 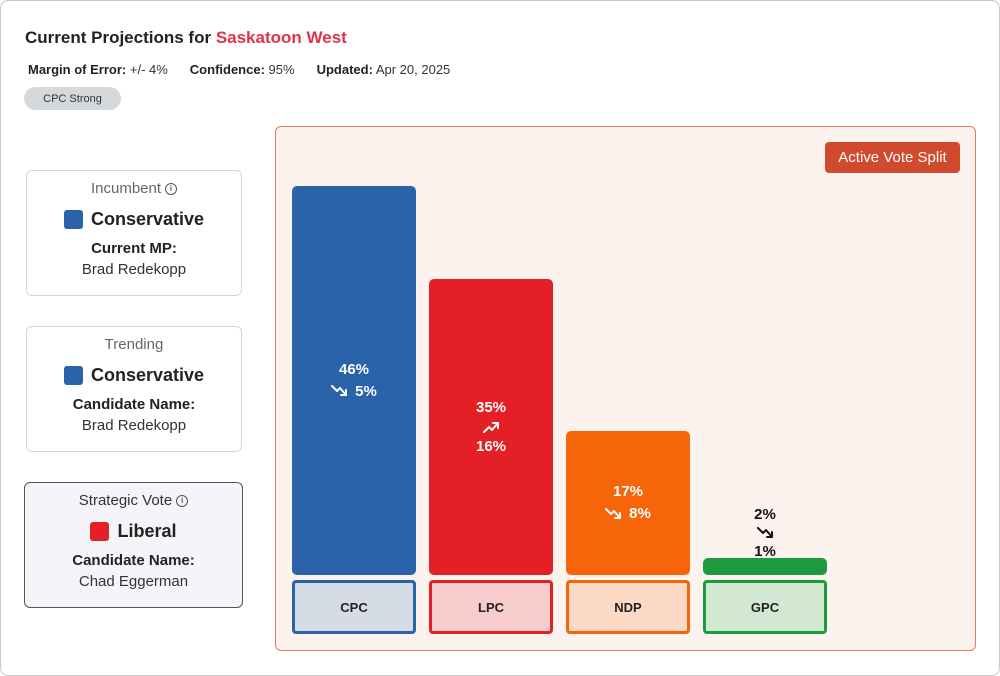 What do you see at coordinates (765, 566) in the screenshot?
I see `bar-gpc` at bounding box center [765, 566].